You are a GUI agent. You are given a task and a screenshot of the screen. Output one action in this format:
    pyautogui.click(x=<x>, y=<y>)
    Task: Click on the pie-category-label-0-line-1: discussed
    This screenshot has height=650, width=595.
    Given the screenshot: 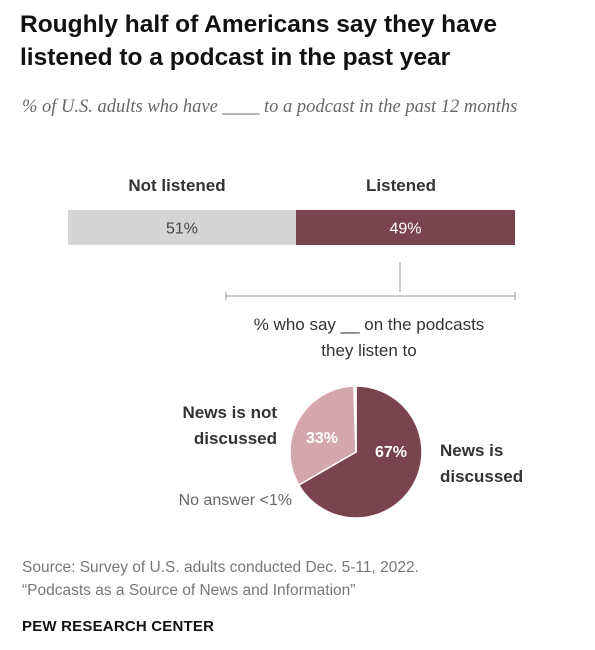 What is the action you would take?
    pyautogui.click(x=481, y=476)
    